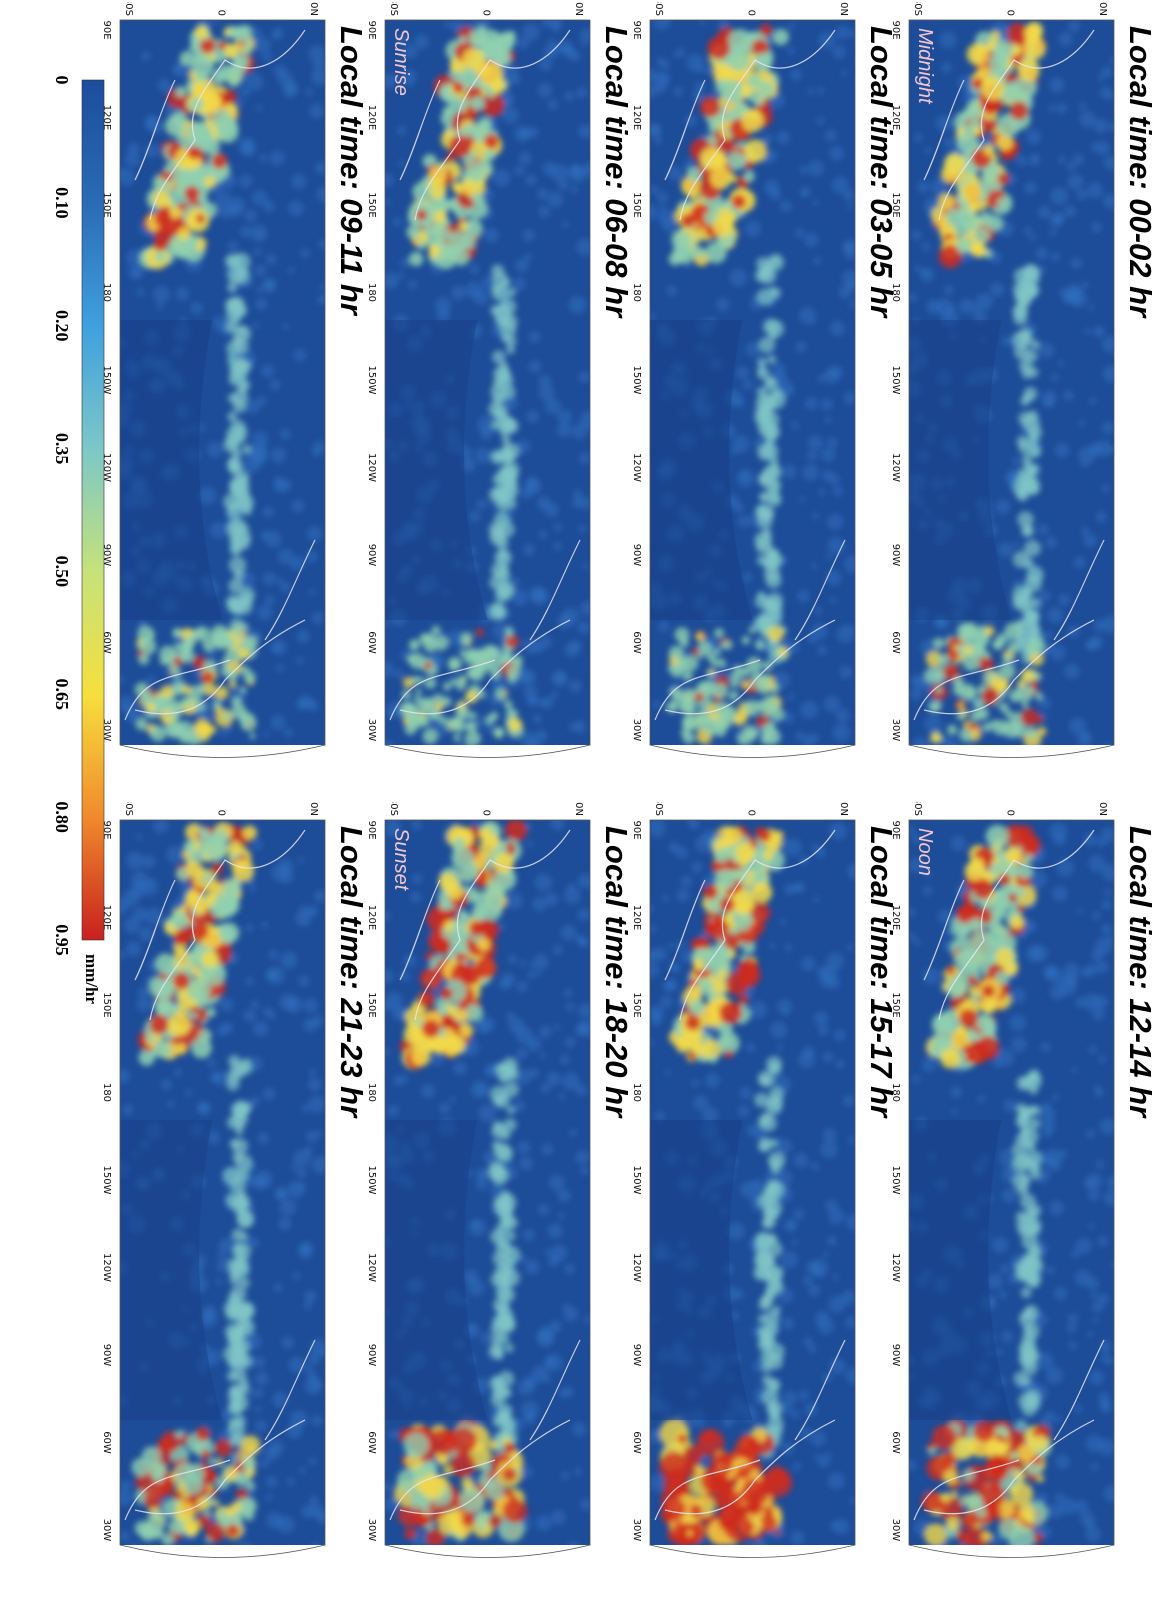  What do you see at coordinates (62, 817) in the screenshot?
I see `colorbar-tick-label: 0.80` at bounding box center [62, 817].